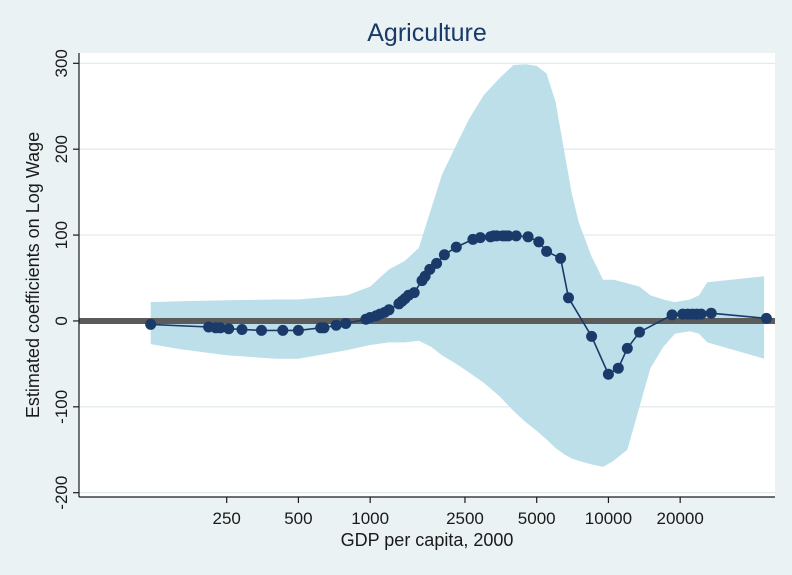  I want to click on x-tick-label: 20000, so click(680, 518).